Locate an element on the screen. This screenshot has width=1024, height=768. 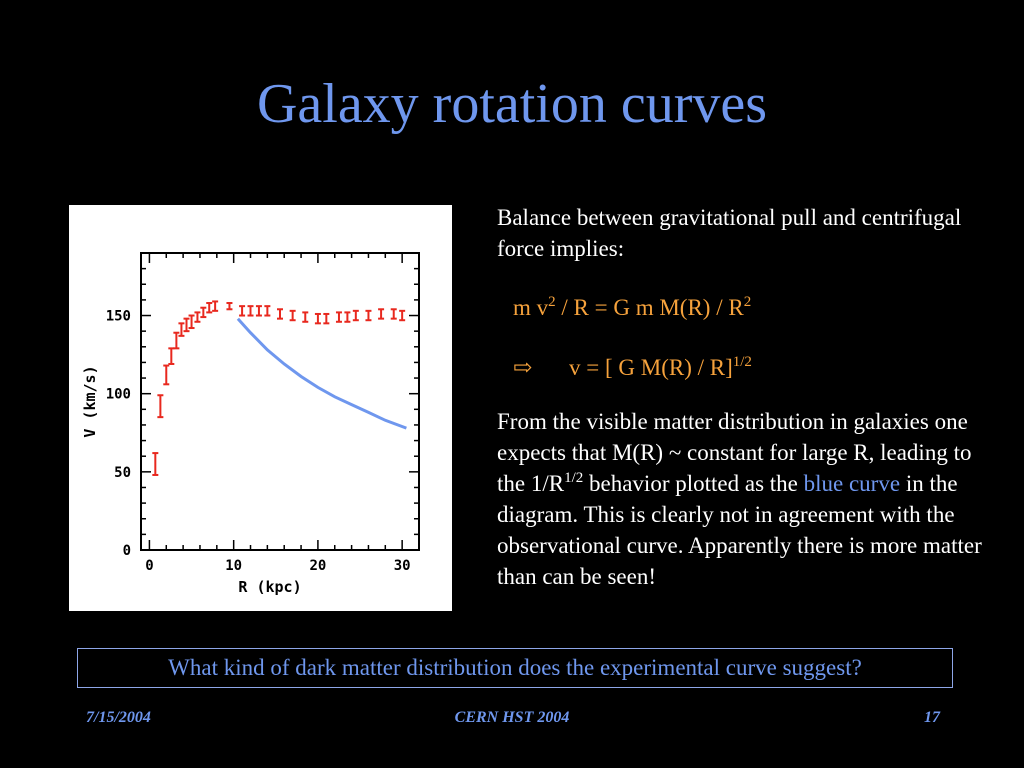
force-balance-equation: m v2 / R = G m M(R) / R2 is located at coordinates (632, 308).